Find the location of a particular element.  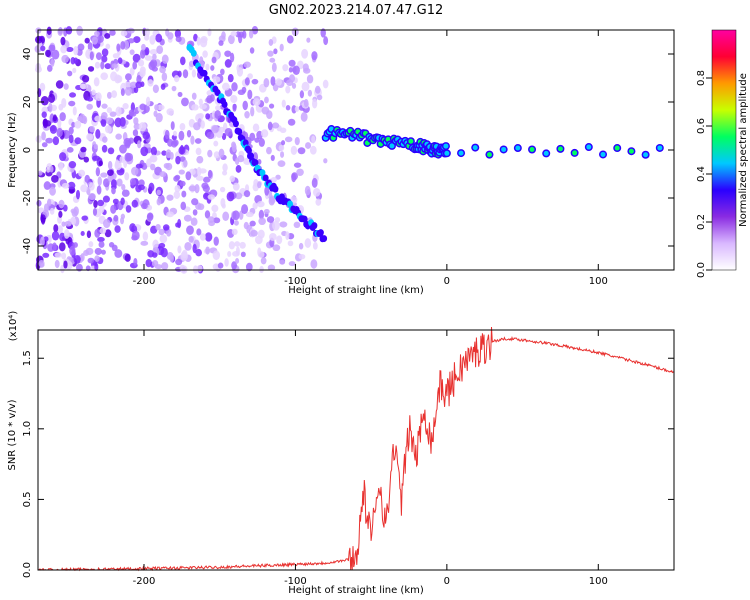

colorbar-tick-label: 0.2 is located at coordinates (701, 222).